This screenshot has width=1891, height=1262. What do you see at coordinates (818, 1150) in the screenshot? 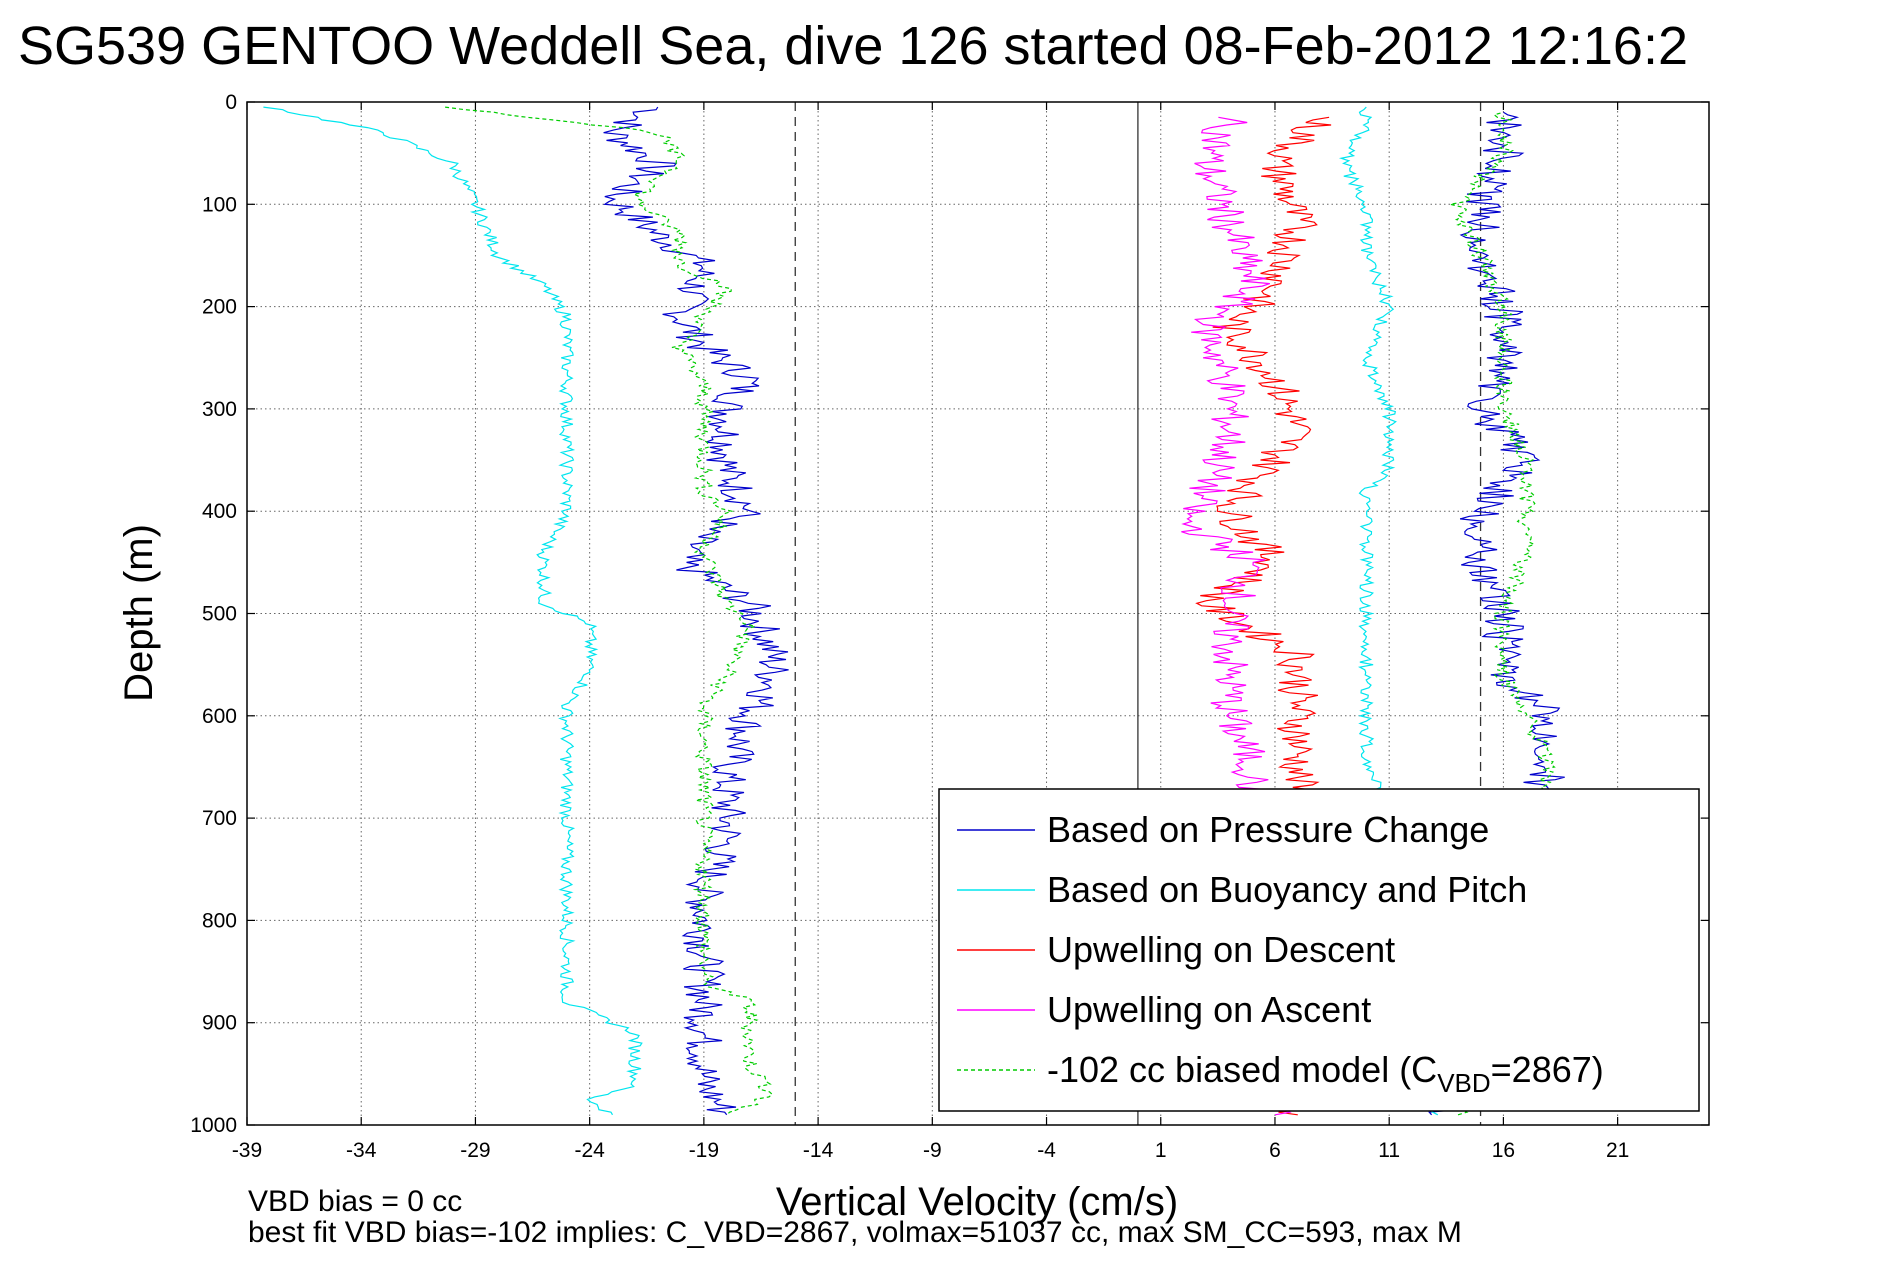
I see `x-tick-label: -14` at bounding box center [818, 1150].